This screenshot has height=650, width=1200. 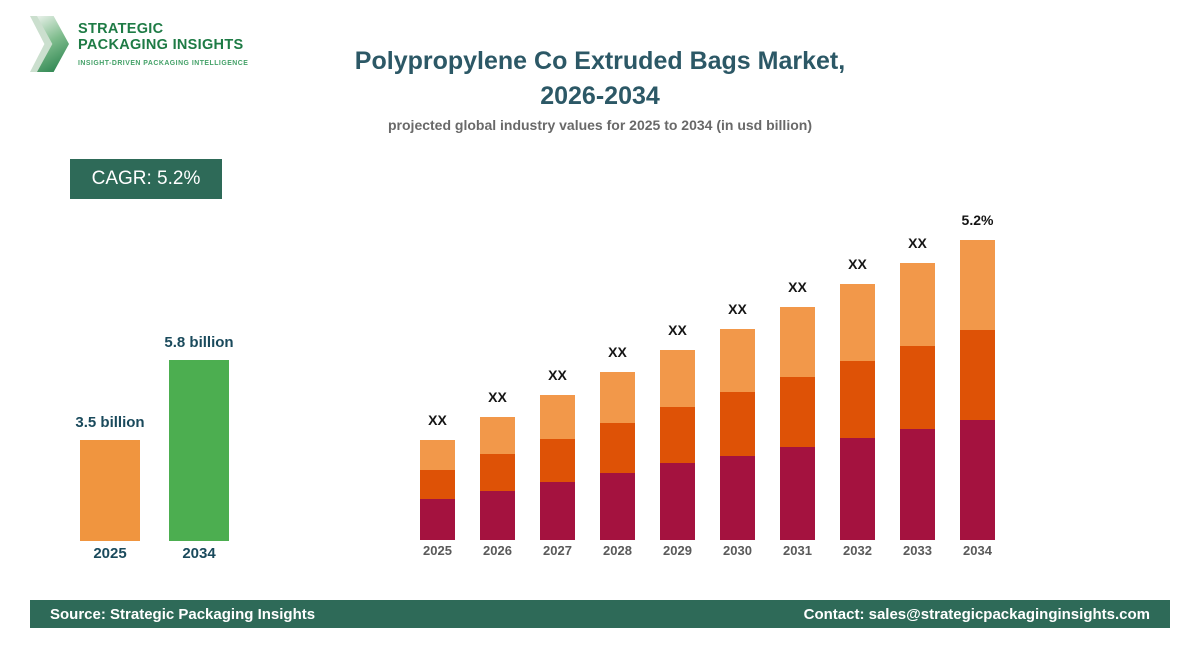 What do you see at coordinates (977, 550) in the screenshot?
I see `stacked-axis-year-label: 2034` at bounding box center [977, 550].